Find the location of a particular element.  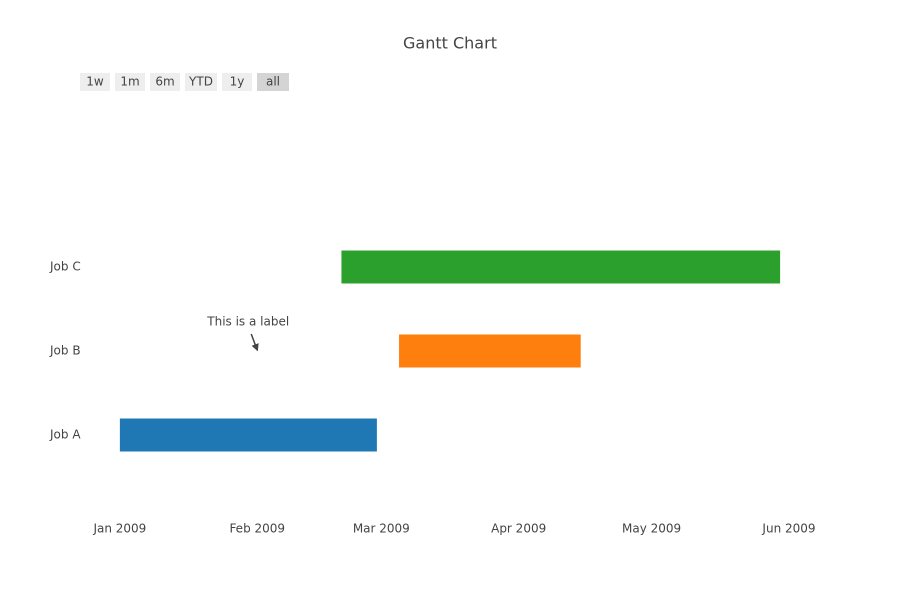

range-button: 1w is located at coordinates (95, 82).